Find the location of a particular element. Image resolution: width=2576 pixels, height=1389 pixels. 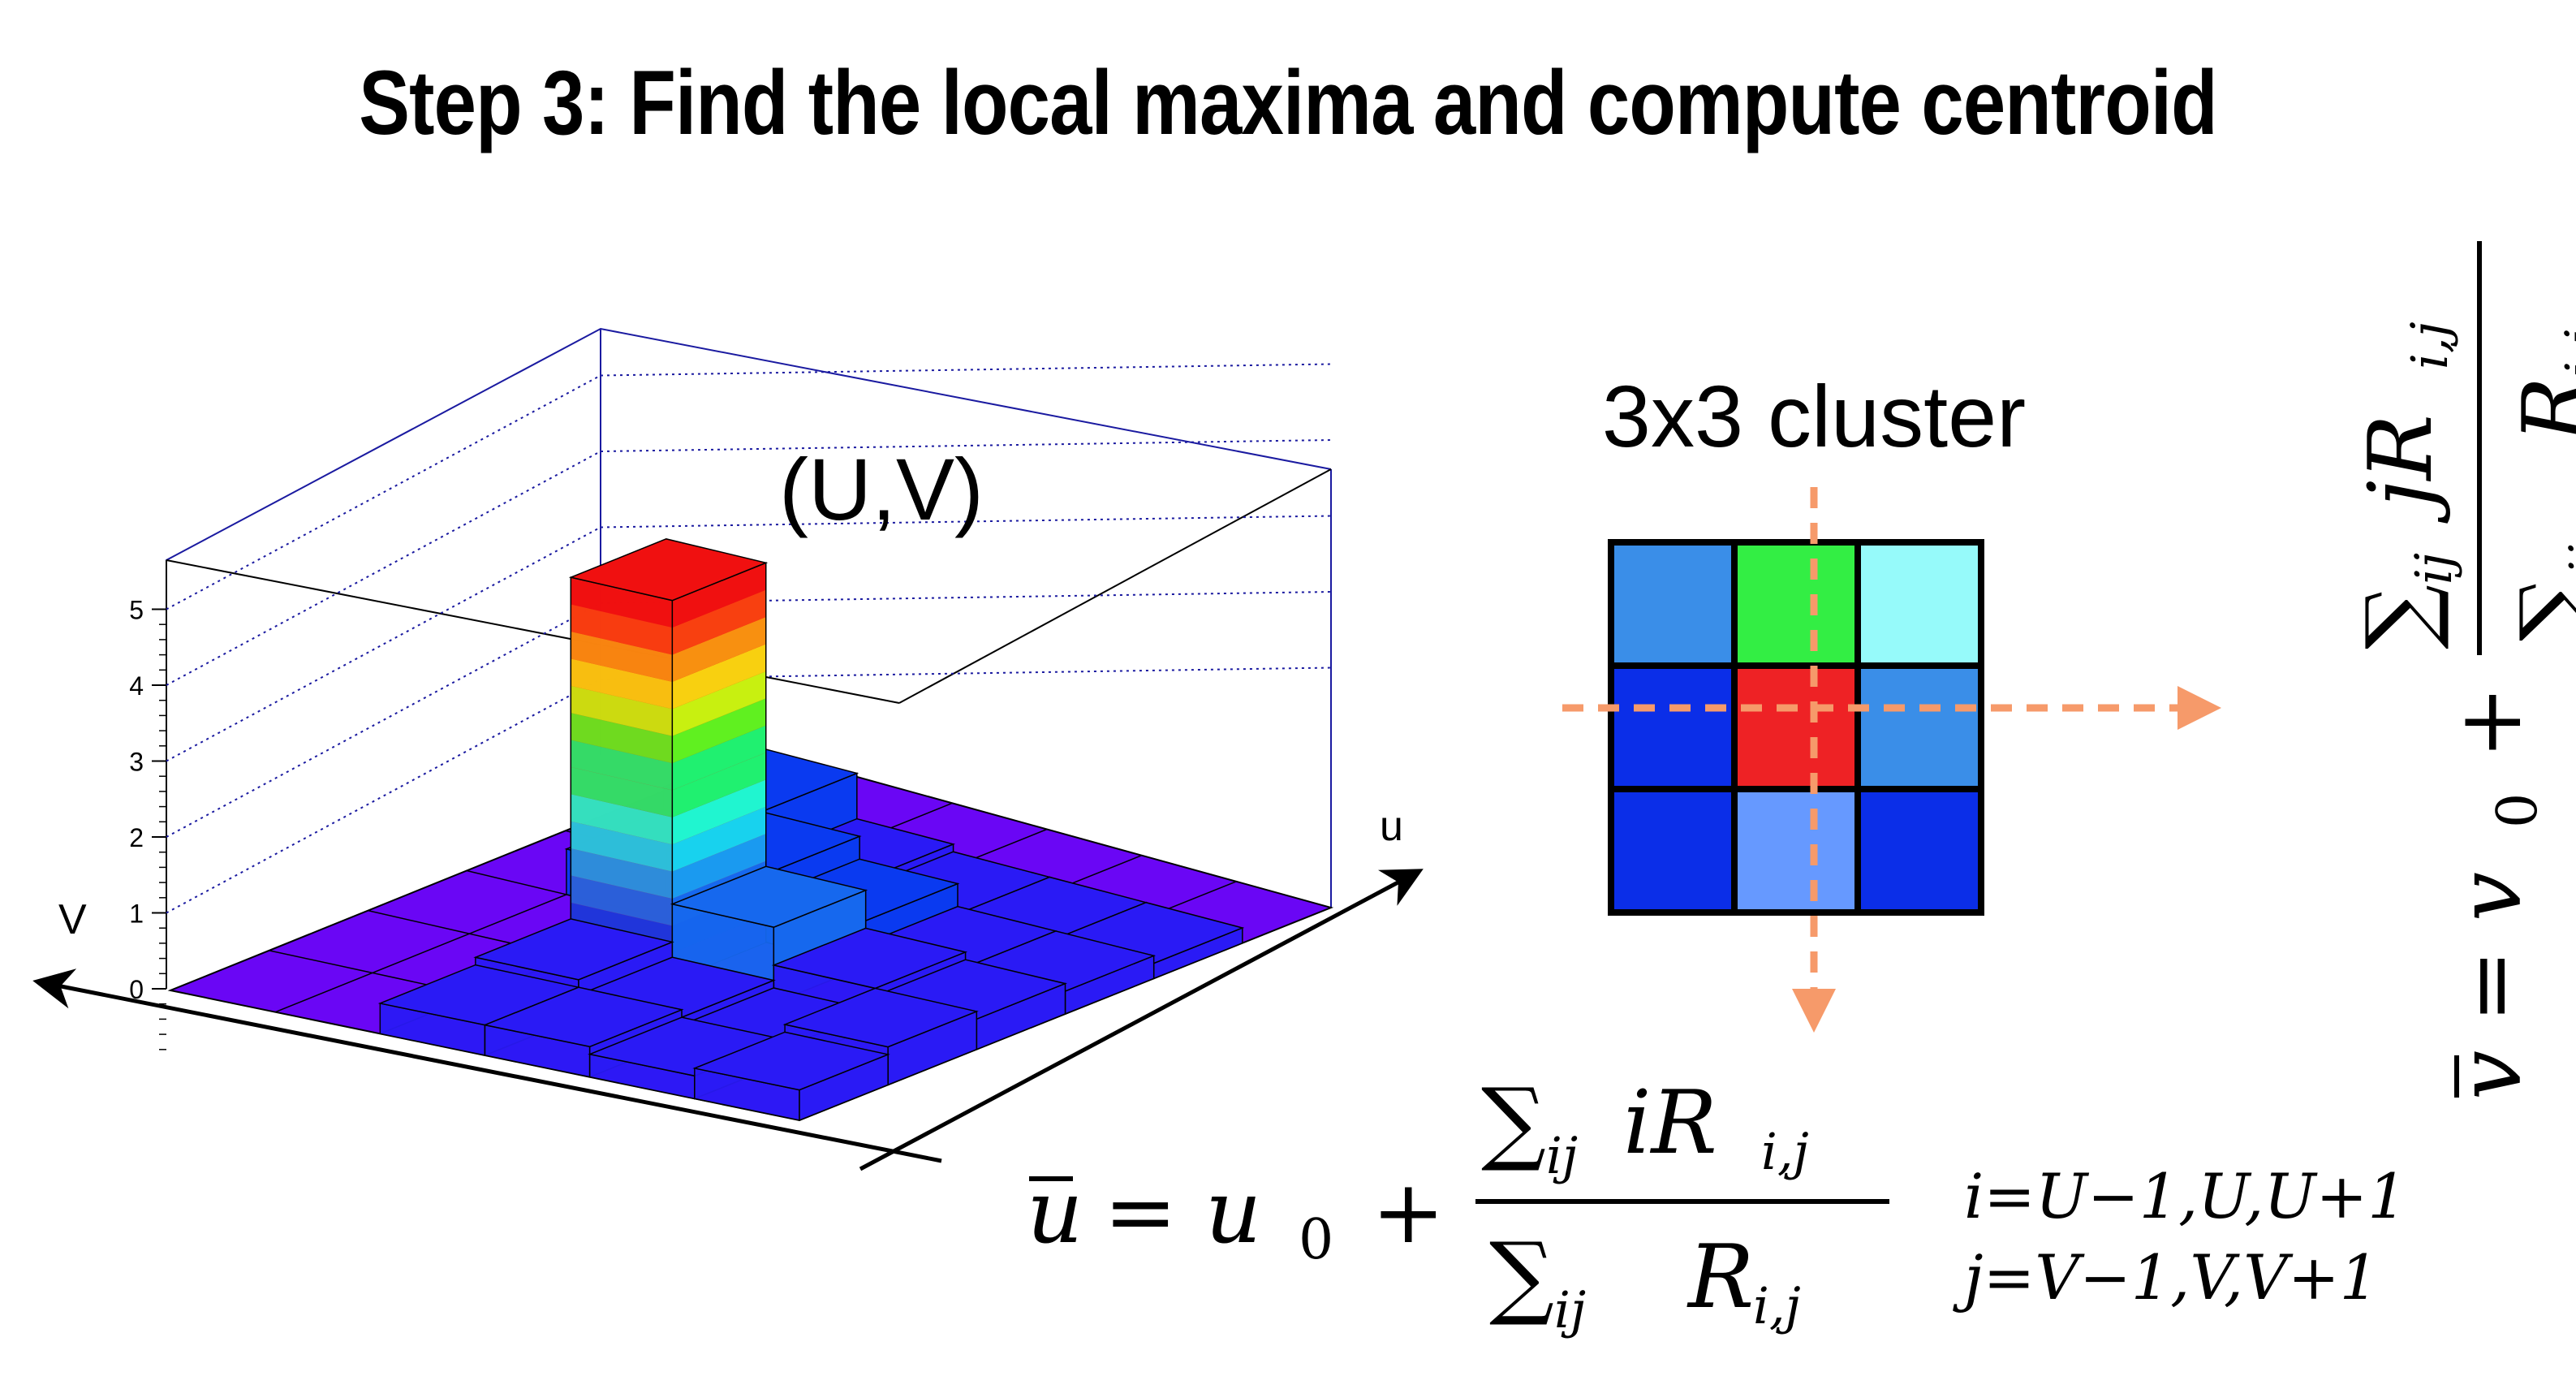

sum-sub-num-u: ij is located at coordinates (1562, 1155).